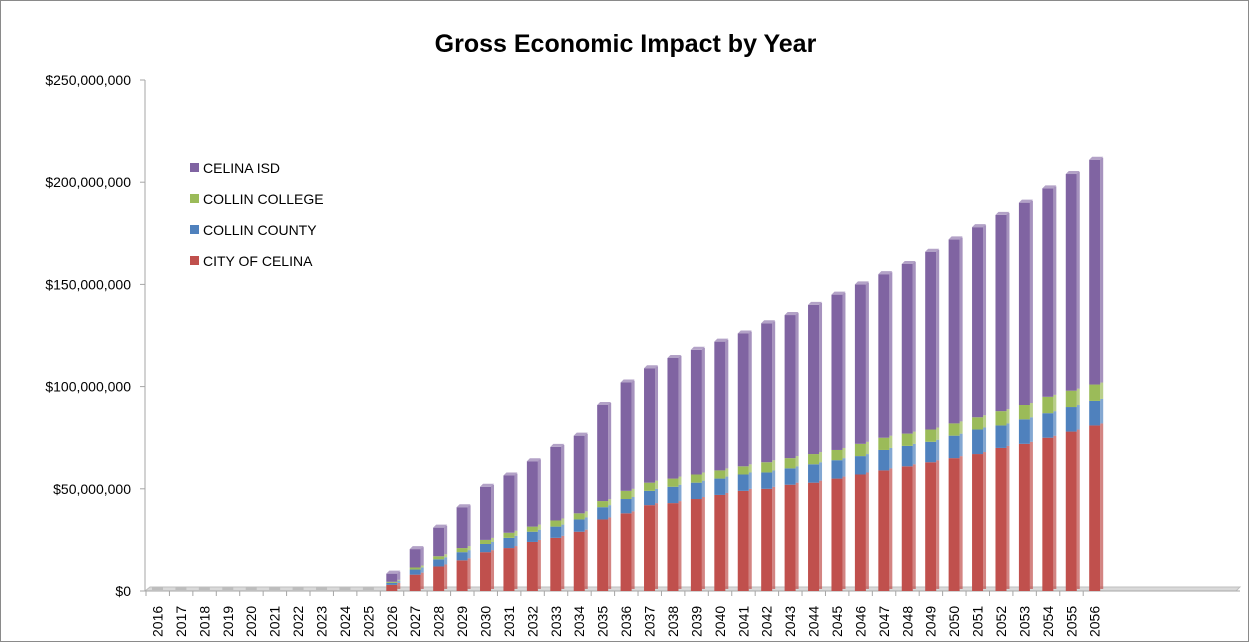  What do you see at coordinates (194, 198) in the screenshot?
I see `legend-swatch` at bounding box center [194, 198].